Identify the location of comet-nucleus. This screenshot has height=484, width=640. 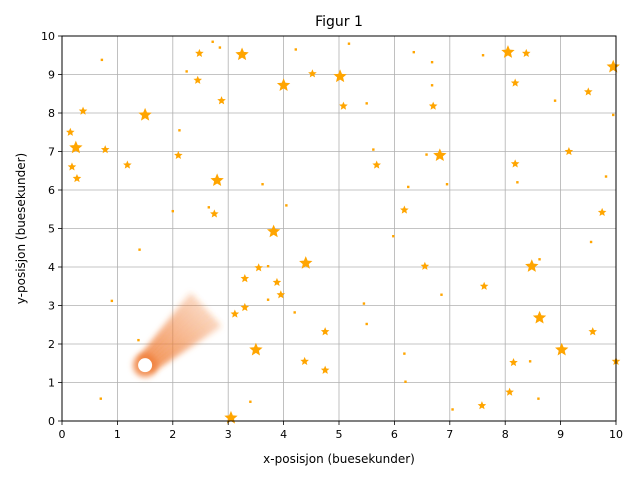
(145, 365).